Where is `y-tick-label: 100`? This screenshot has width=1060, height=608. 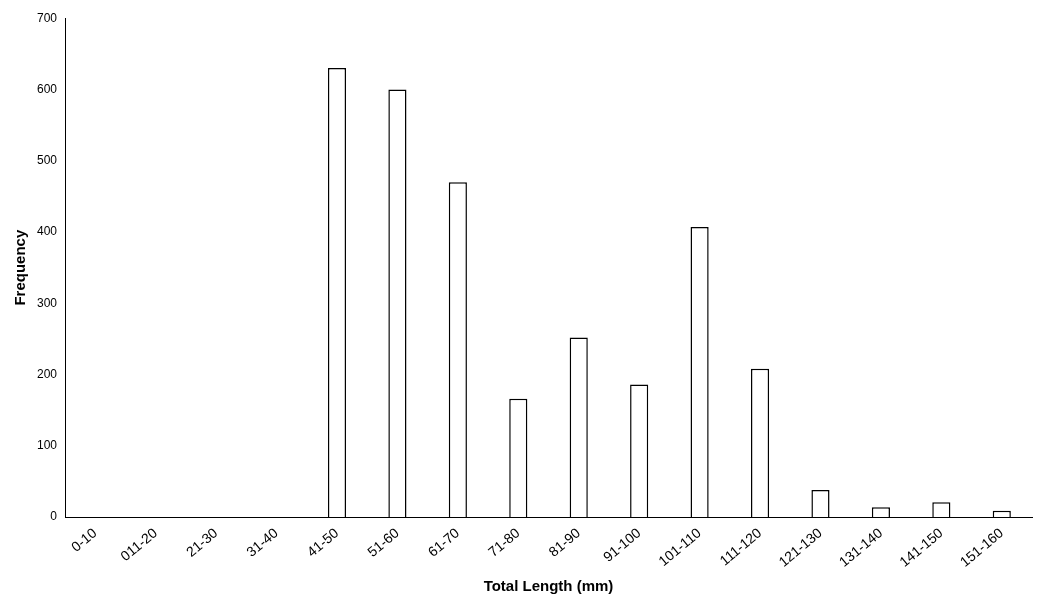
y-tick-label: 100 is located at coordinates (47, 445).